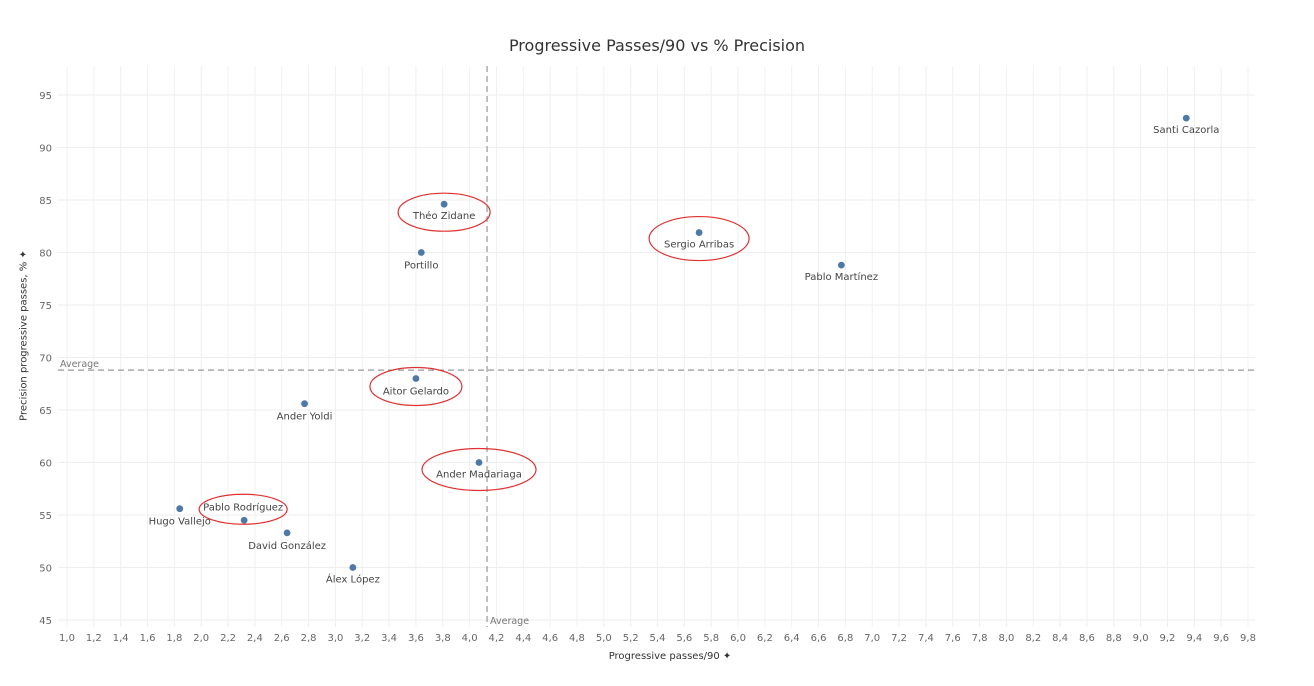  What do you see at coordinates (24, 335) in the screenshot?
I see `y-axis-label: Precision progressive passes, % ✦` at bounding box center [24, 335].